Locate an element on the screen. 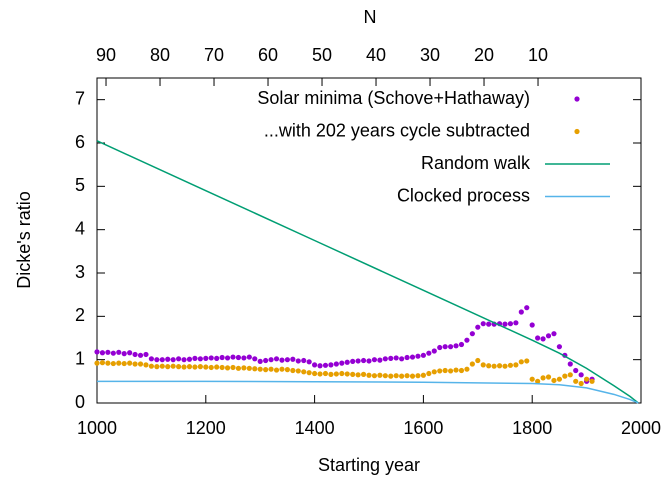  y-tick-label: 2 is located at coordinates (80, 315).